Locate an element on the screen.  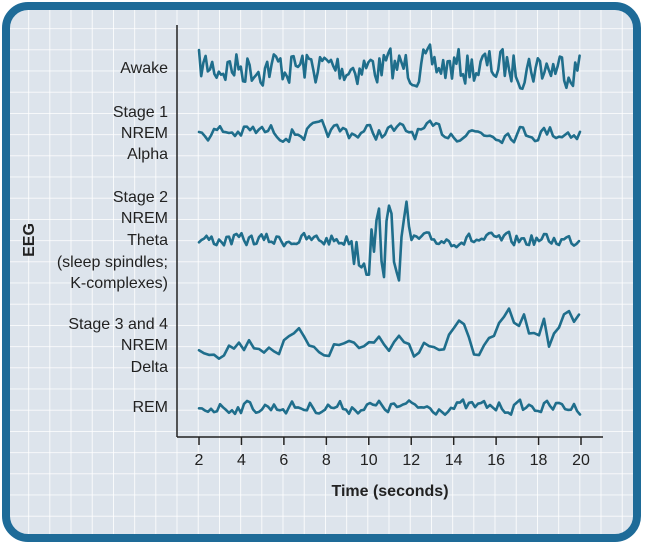
x-tick-label: 2 is located at coordinates (199, 460).